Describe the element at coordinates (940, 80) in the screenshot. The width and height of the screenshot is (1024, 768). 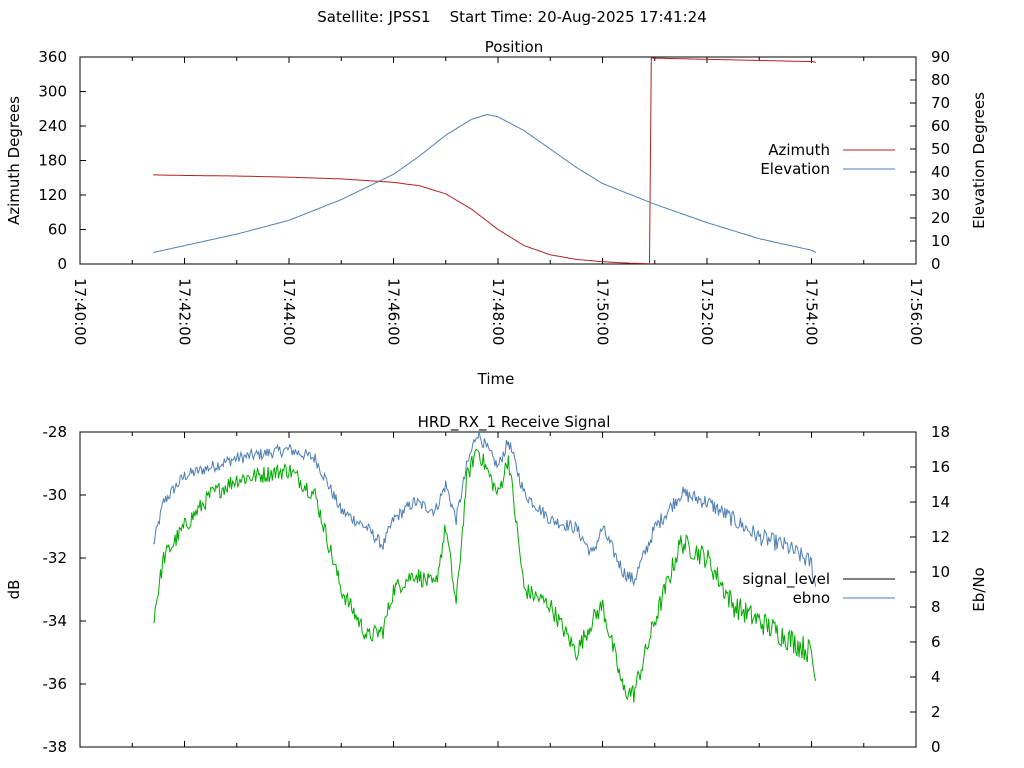
I see `y2-tick-label: 80` at that location.